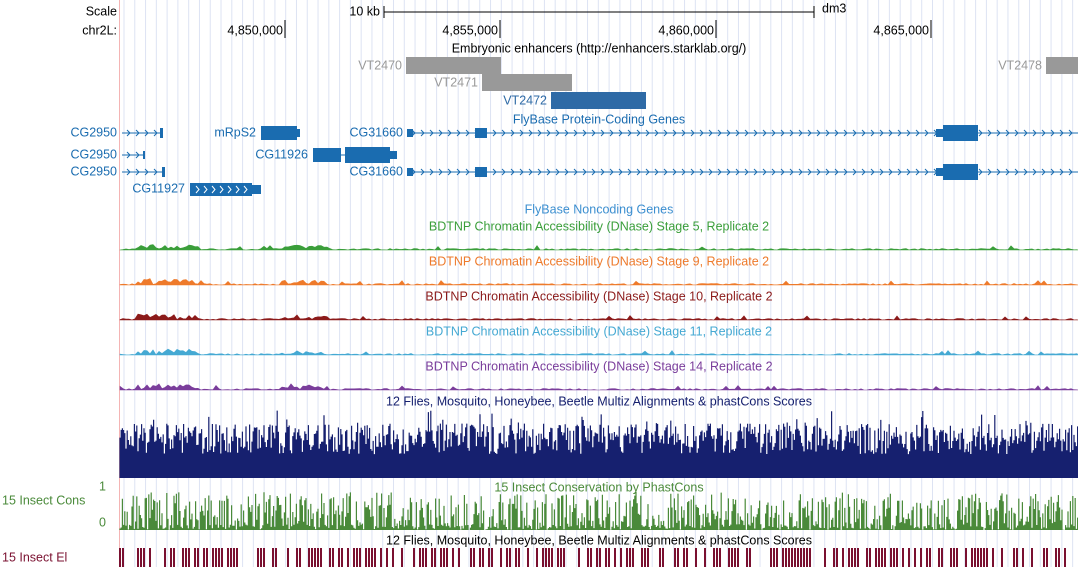 Image resolution: width=1078 pixels, height=567 pixels. Describe the element at coordinates (255, 30) in the screenshot. I see `ruler-label: 4,850,000` at that location.